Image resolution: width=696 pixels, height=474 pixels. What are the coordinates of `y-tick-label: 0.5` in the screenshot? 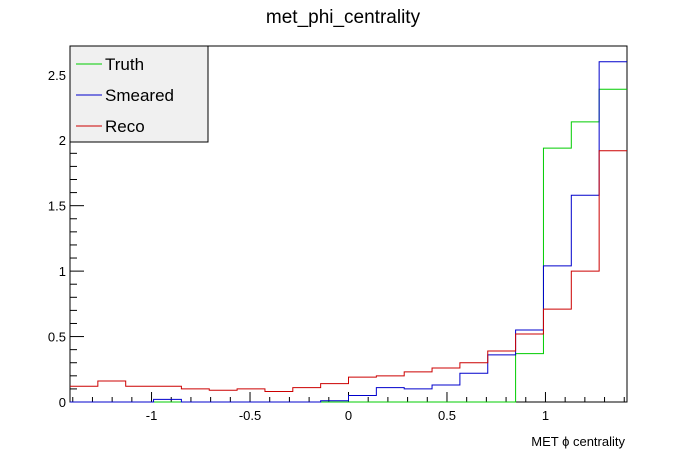 It's located at (57, 337).